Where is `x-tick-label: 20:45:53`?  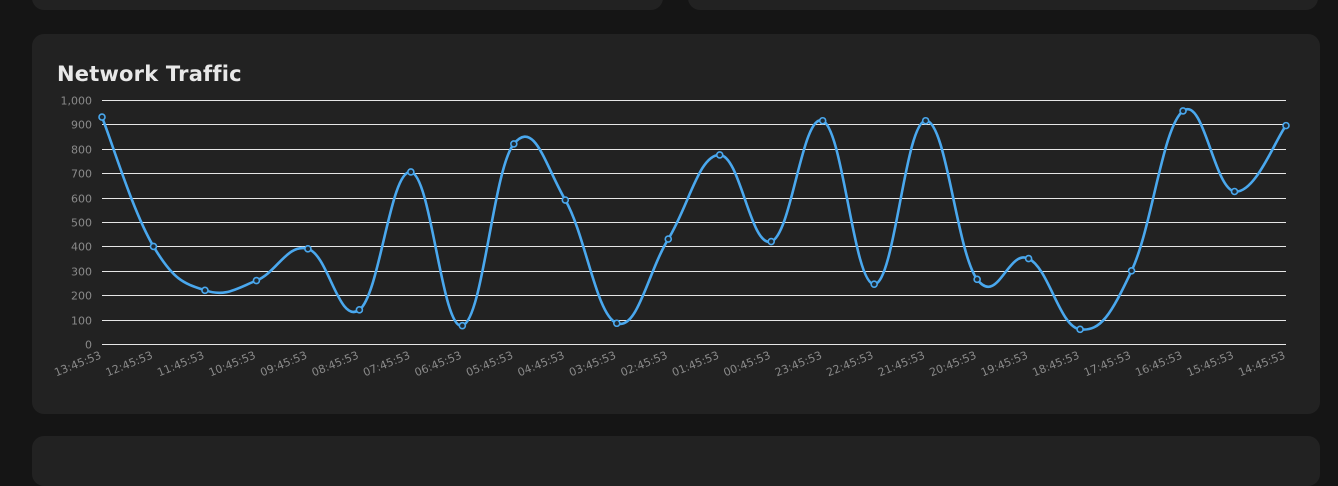 x-tick-label: 20:45:53 is located at coordinates (953, 364).